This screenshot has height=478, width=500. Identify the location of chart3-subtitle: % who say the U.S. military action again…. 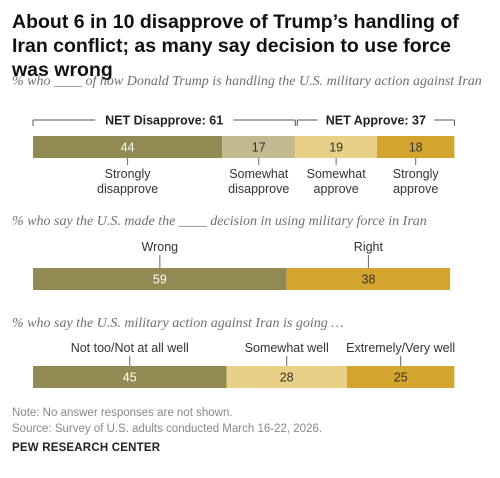
(178, 323).